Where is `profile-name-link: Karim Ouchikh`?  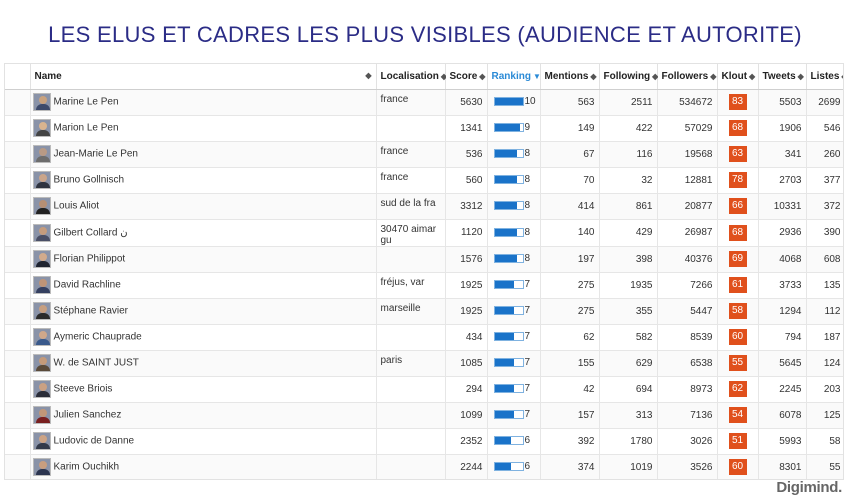 profile-name-link: Karim Ouchikh is located at coordinates (86, 467).